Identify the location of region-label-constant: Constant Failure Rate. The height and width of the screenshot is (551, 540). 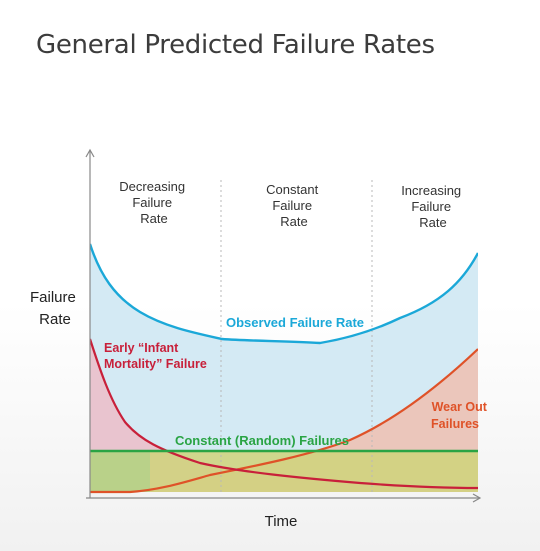
(294, 205).